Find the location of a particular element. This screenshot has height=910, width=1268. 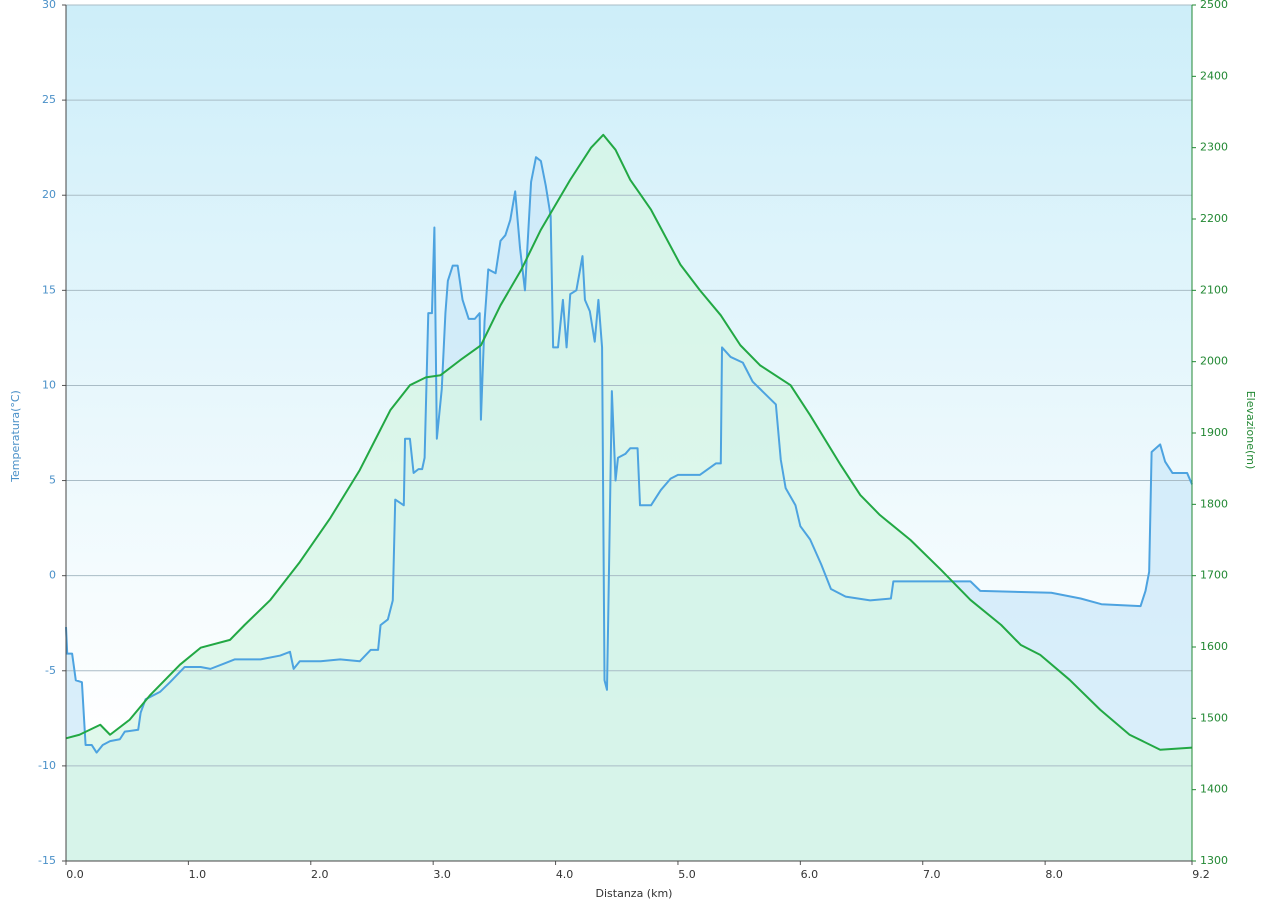

x-tick-label: 8.0 is located at coordinates (1054, 874).